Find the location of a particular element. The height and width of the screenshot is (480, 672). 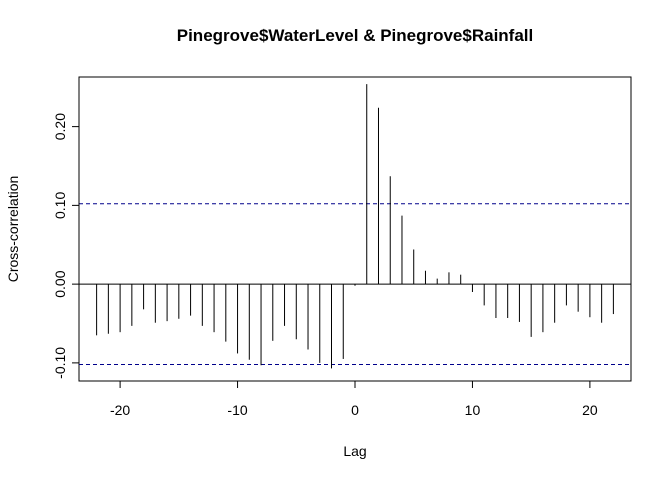

y-tick-label: 0.10 is located at coordinates (60, 205).